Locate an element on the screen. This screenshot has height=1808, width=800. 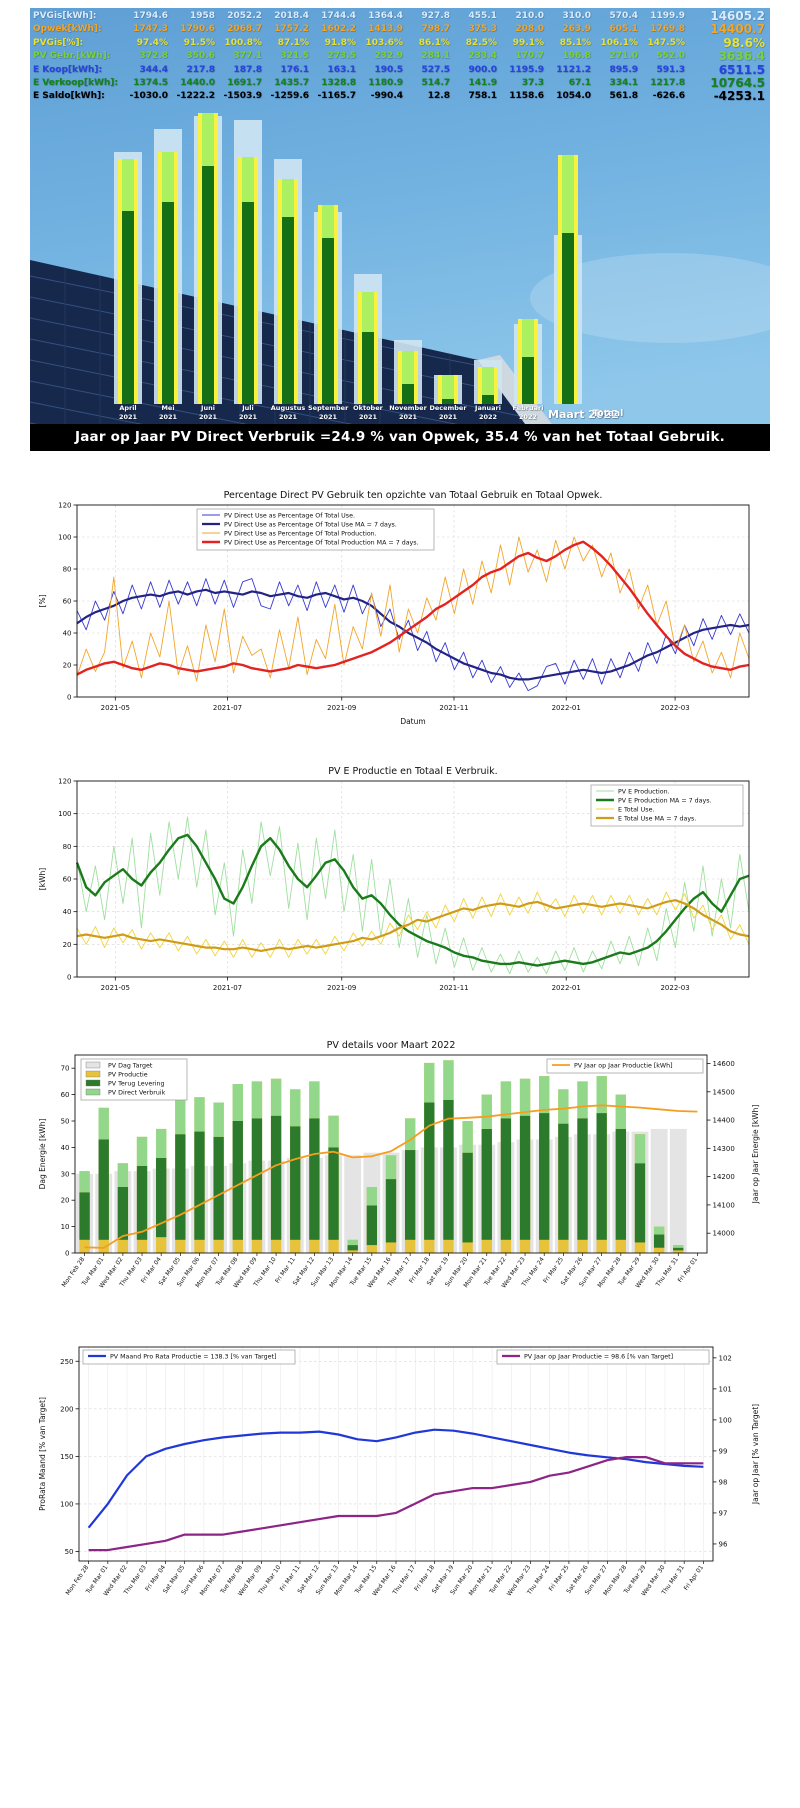
summary-cell: 375.3 is located at coordinates (482, 29).